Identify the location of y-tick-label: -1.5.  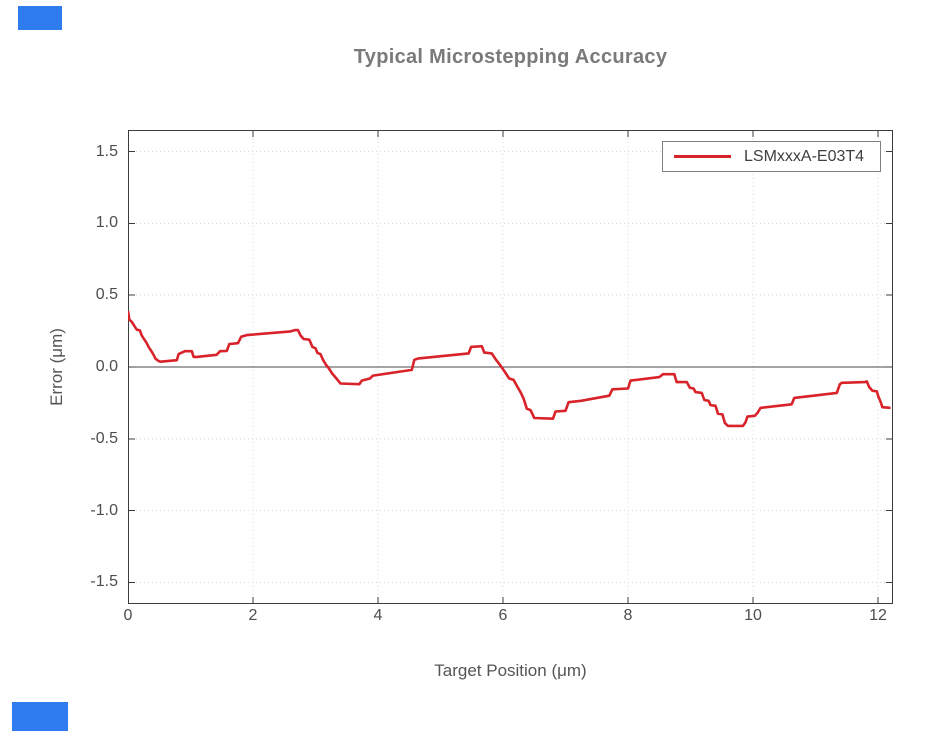
(104, 582).